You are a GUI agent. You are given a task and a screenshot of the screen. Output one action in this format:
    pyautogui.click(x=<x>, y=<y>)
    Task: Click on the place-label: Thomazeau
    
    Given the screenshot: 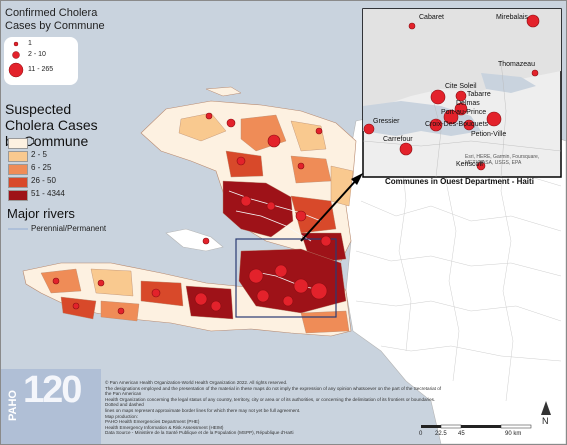 What is the action you would take?
    pyautogui.click(x=516, y=64)
    